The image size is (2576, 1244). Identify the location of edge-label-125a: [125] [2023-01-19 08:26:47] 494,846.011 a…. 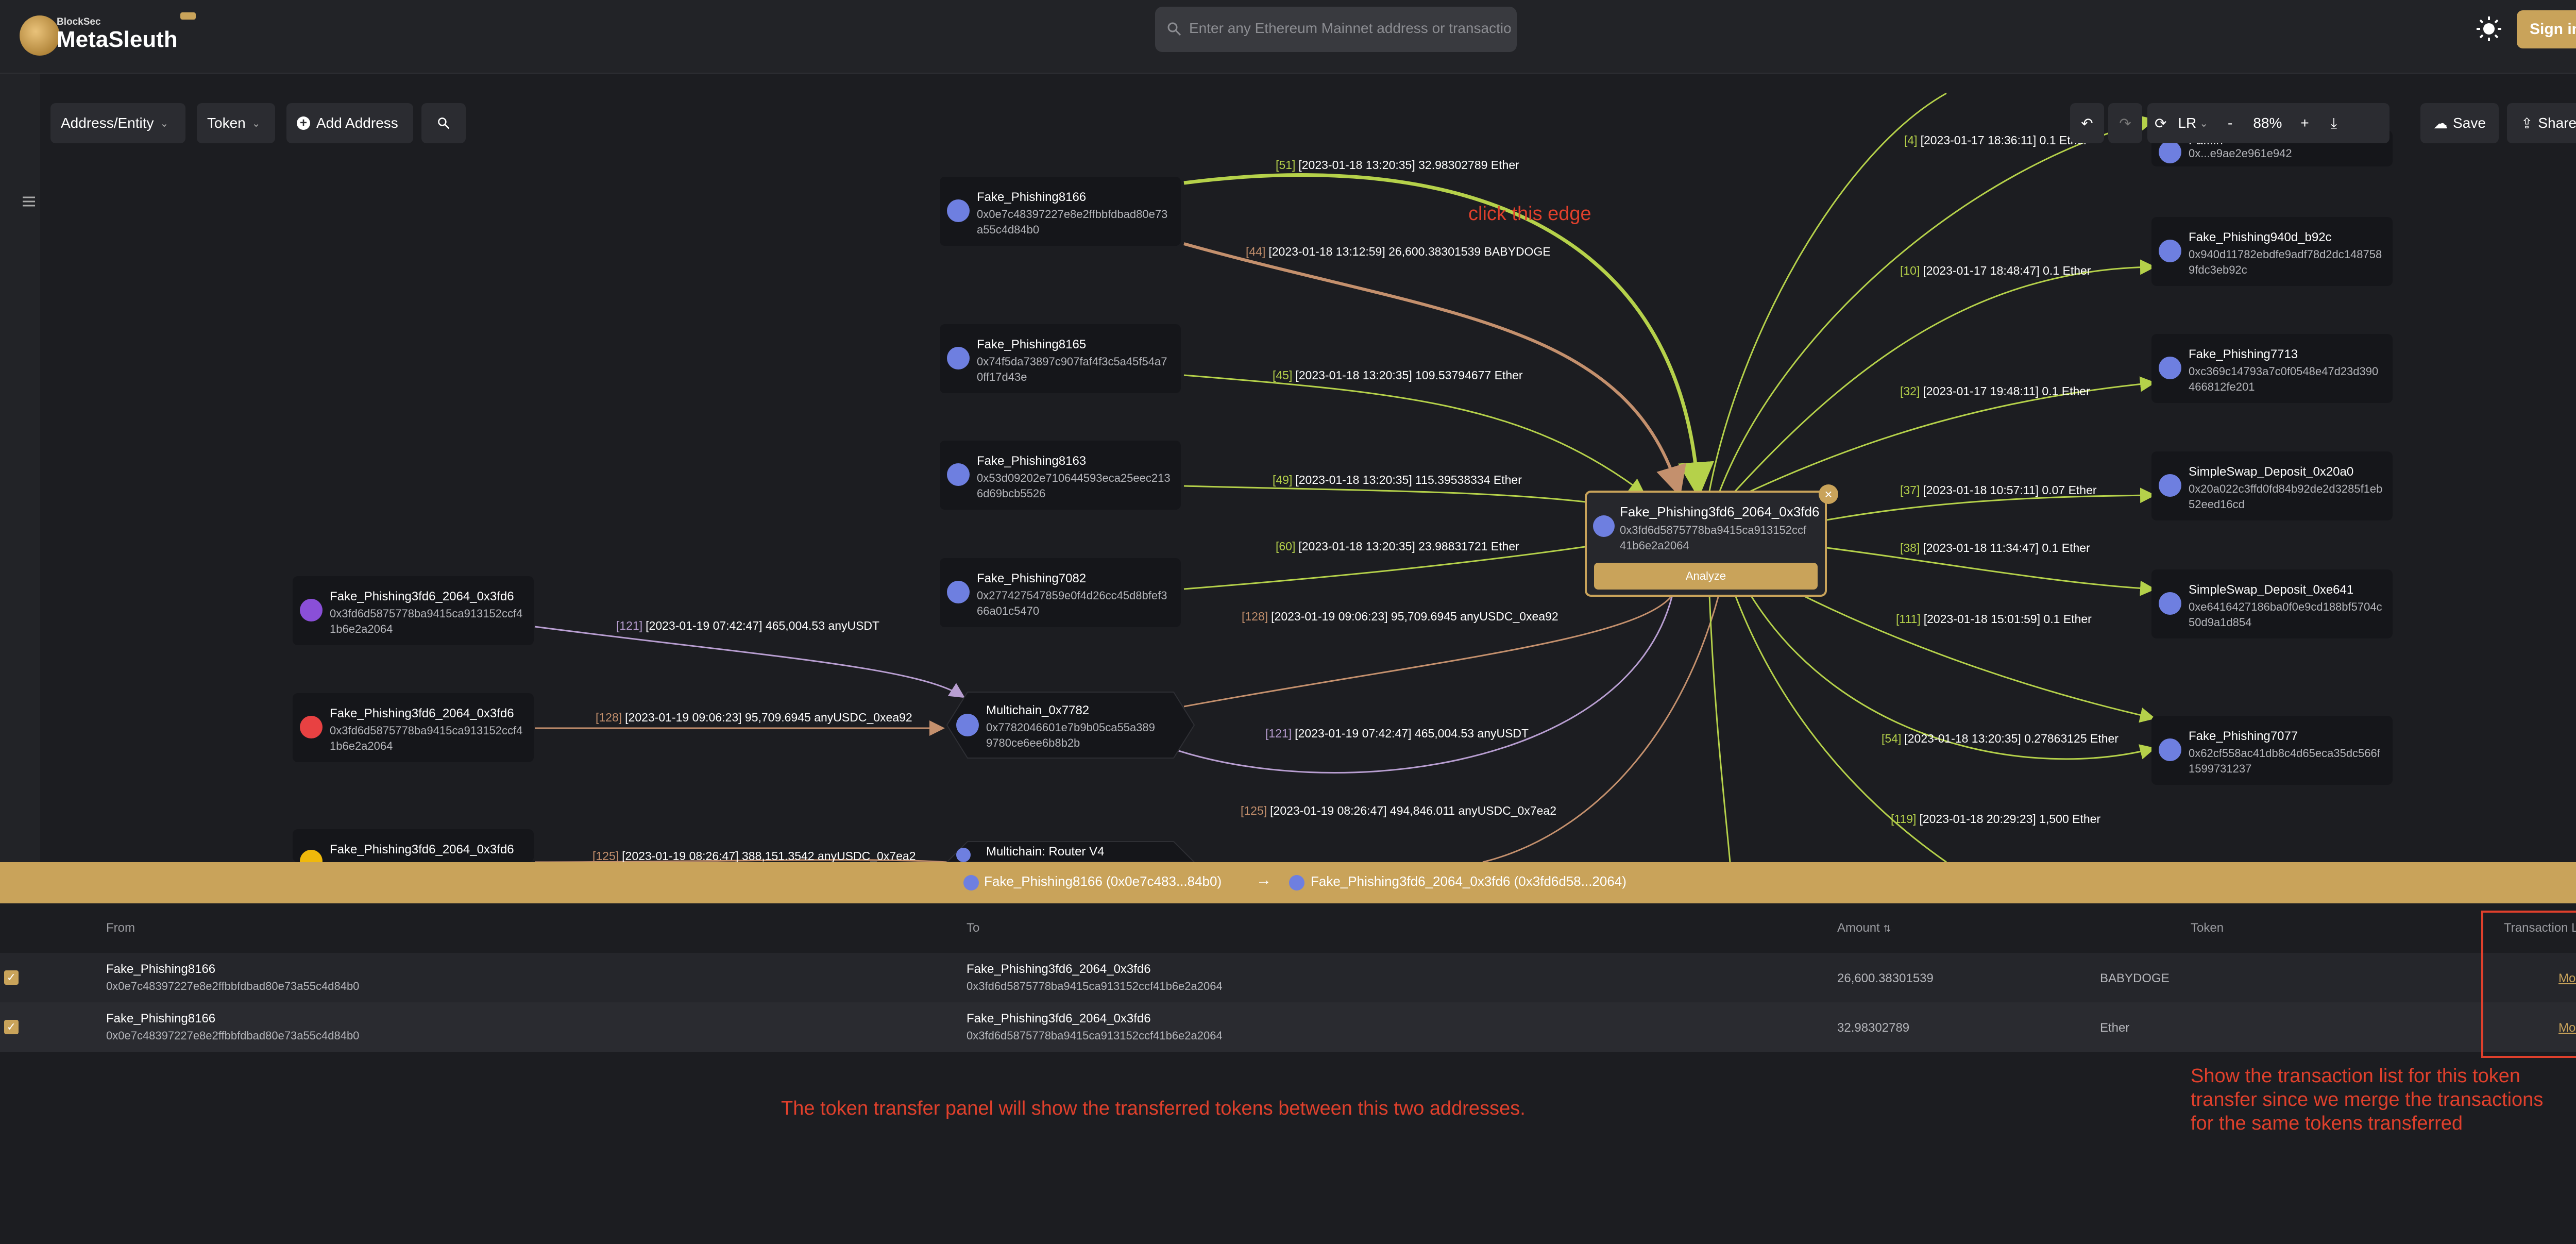
(1398, 810).